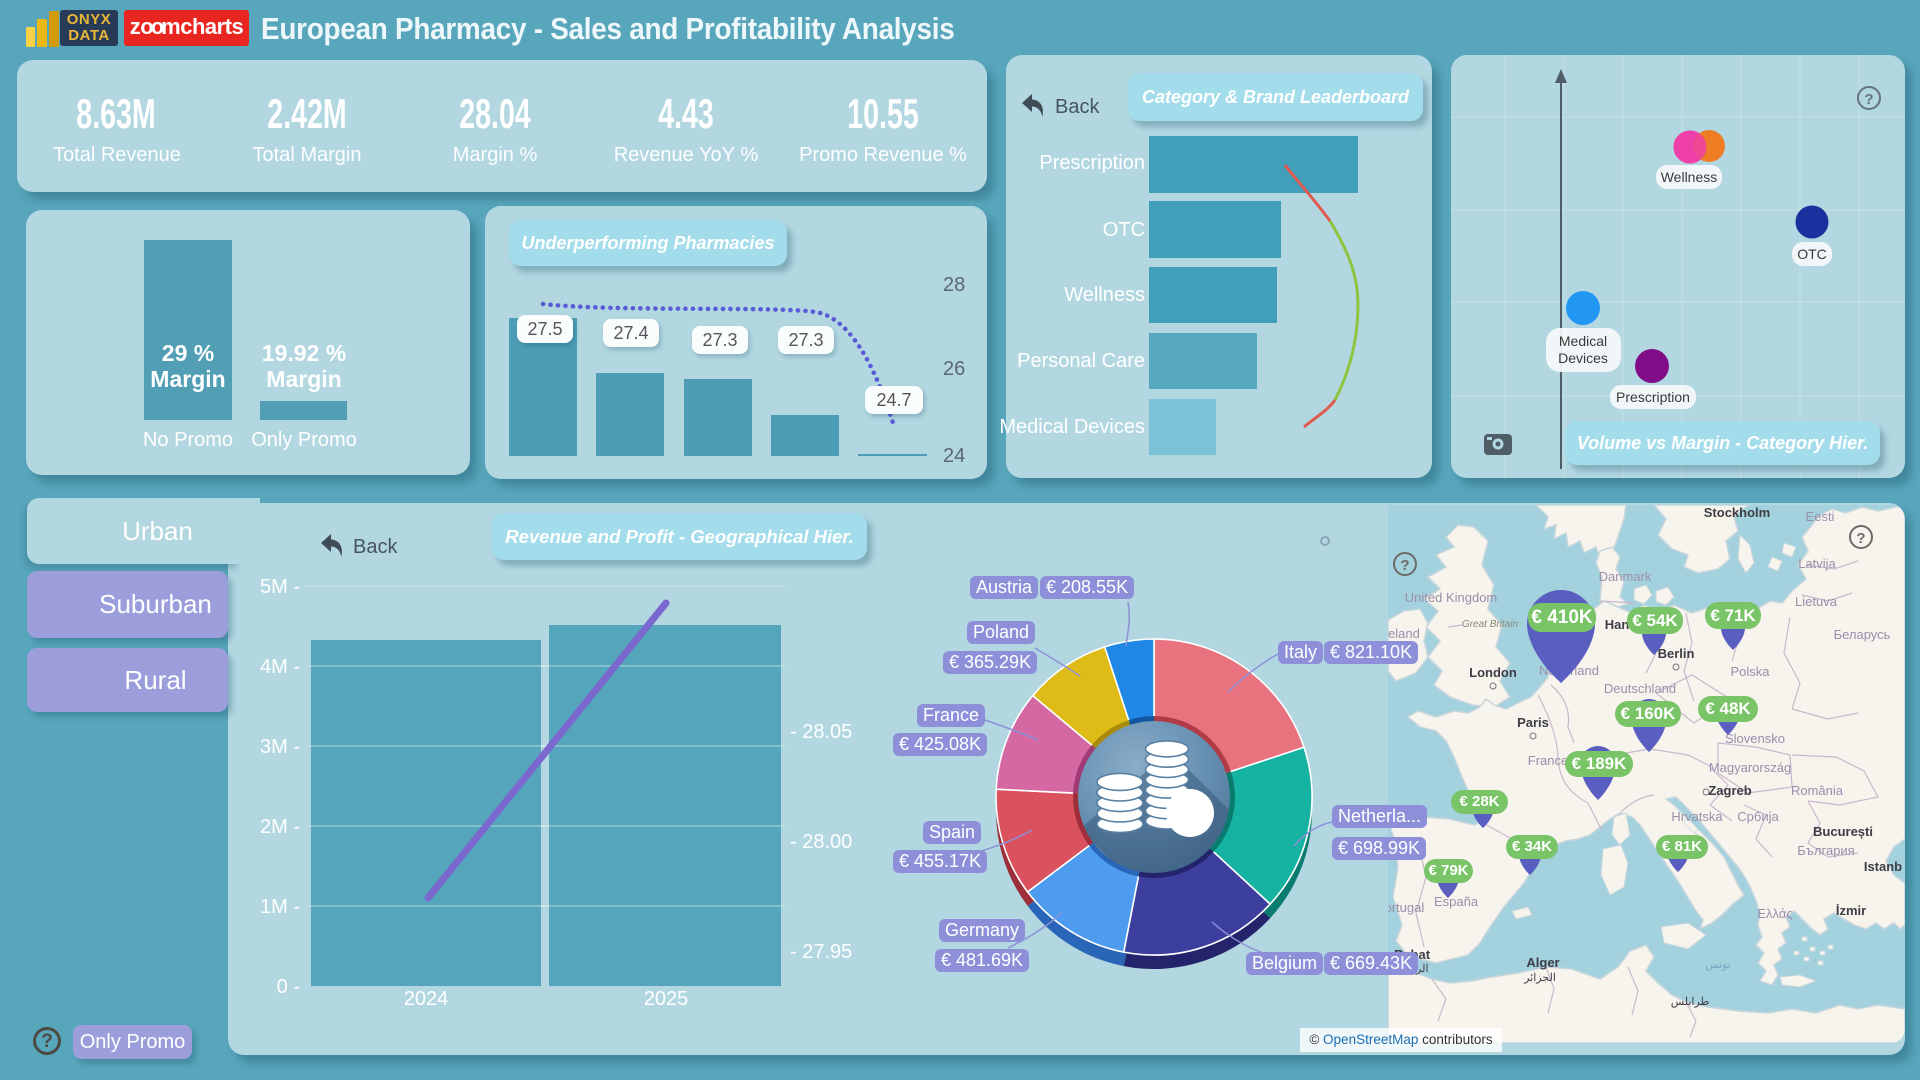 The height and width of the screenshot is (1080, 1920). I want to click on svg-text: България, so click(1825, 850).